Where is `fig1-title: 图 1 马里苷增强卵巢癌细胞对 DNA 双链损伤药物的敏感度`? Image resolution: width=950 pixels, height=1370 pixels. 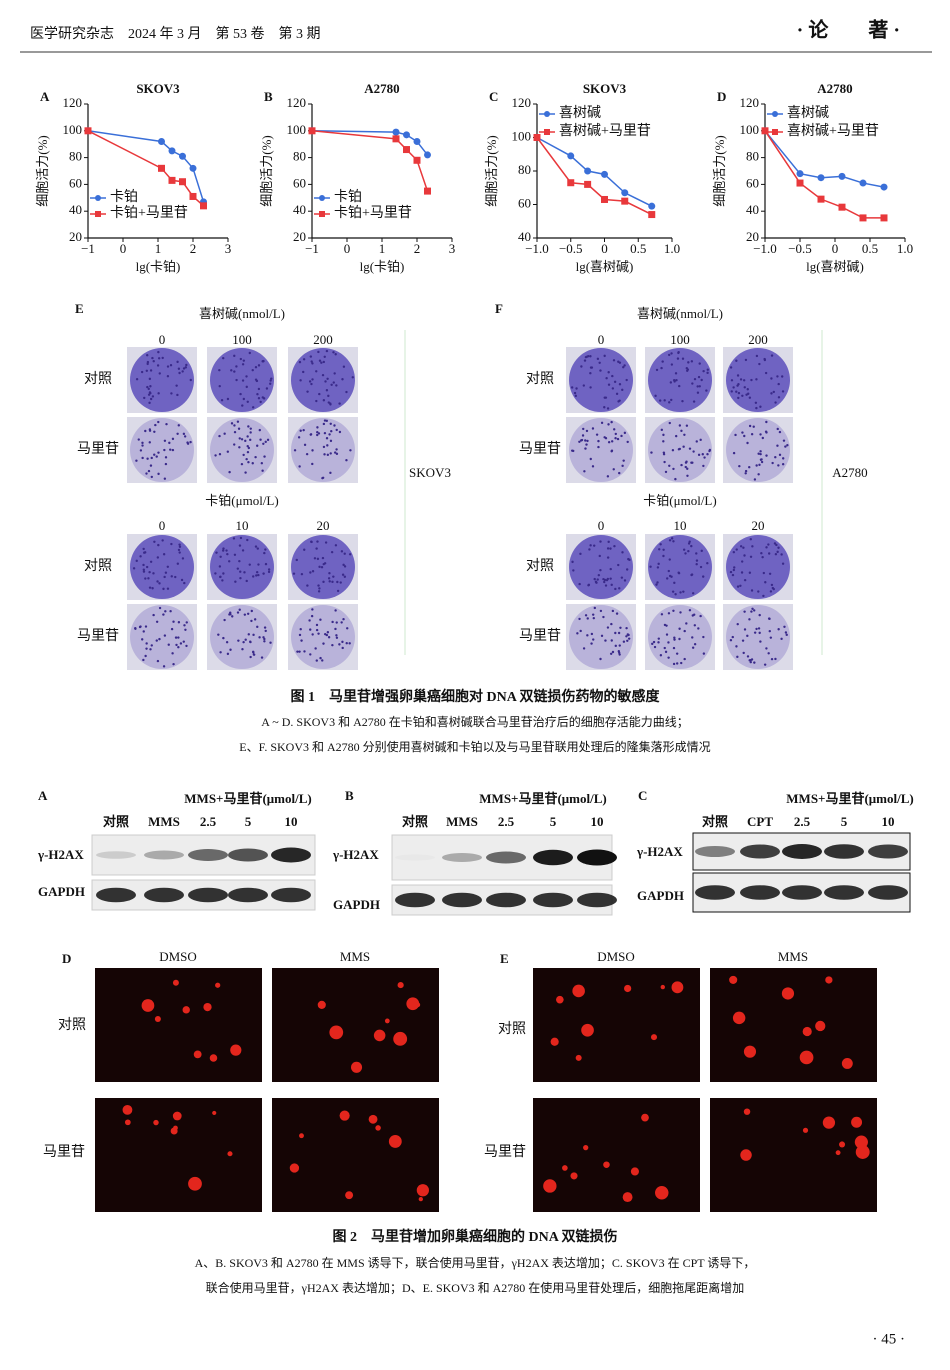
fig1-title: 图 1 马里苷增强卵巢癌细胞对 DNA 双链损伤药物的敏感度 is located at coordinates (475, 696).